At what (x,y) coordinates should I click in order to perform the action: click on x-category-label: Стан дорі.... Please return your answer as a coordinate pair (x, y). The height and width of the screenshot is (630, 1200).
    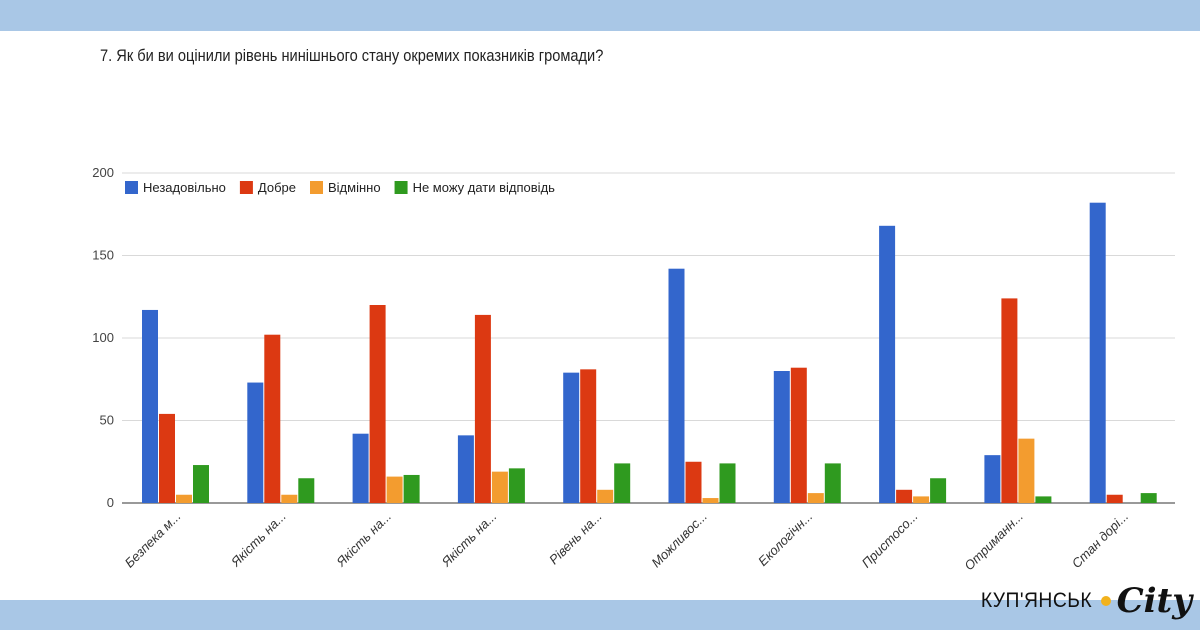
    Looking at the image, I should click on (1100, 540).